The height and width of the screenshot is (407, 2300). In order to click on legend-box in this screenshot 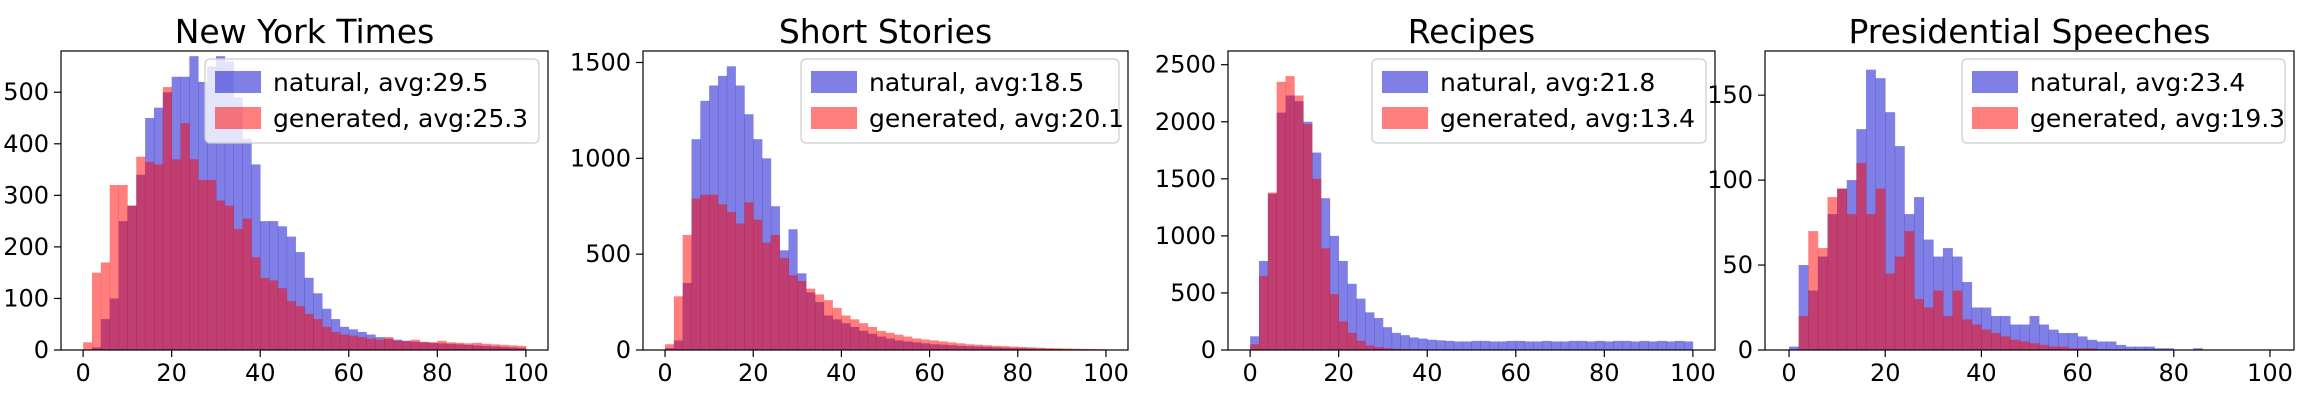, I will do `click(1539, 101)`.